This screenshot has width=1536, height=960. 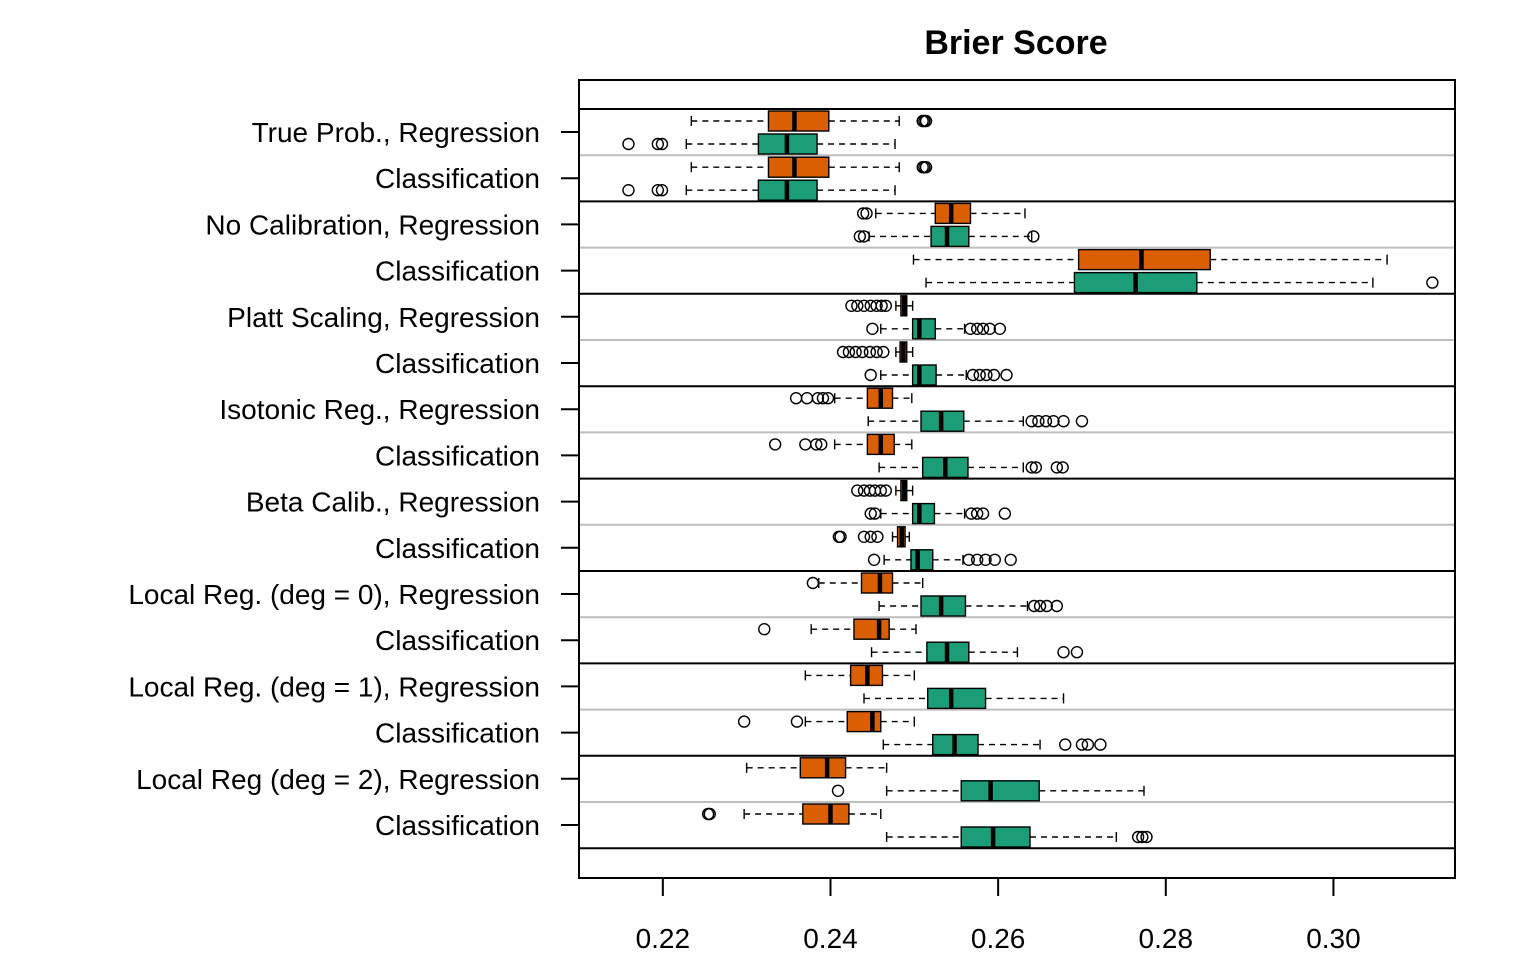 What do you see at coordinates (334, 594) in the screenshot?
I see `row-label: Local Reg. (deg = 0), Regression` at bounding box center [334, 594].